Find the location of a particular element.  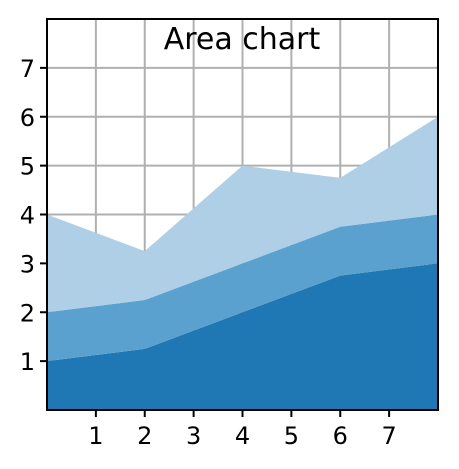

y-tick-label: 6 is located at coordinates (27, 118).